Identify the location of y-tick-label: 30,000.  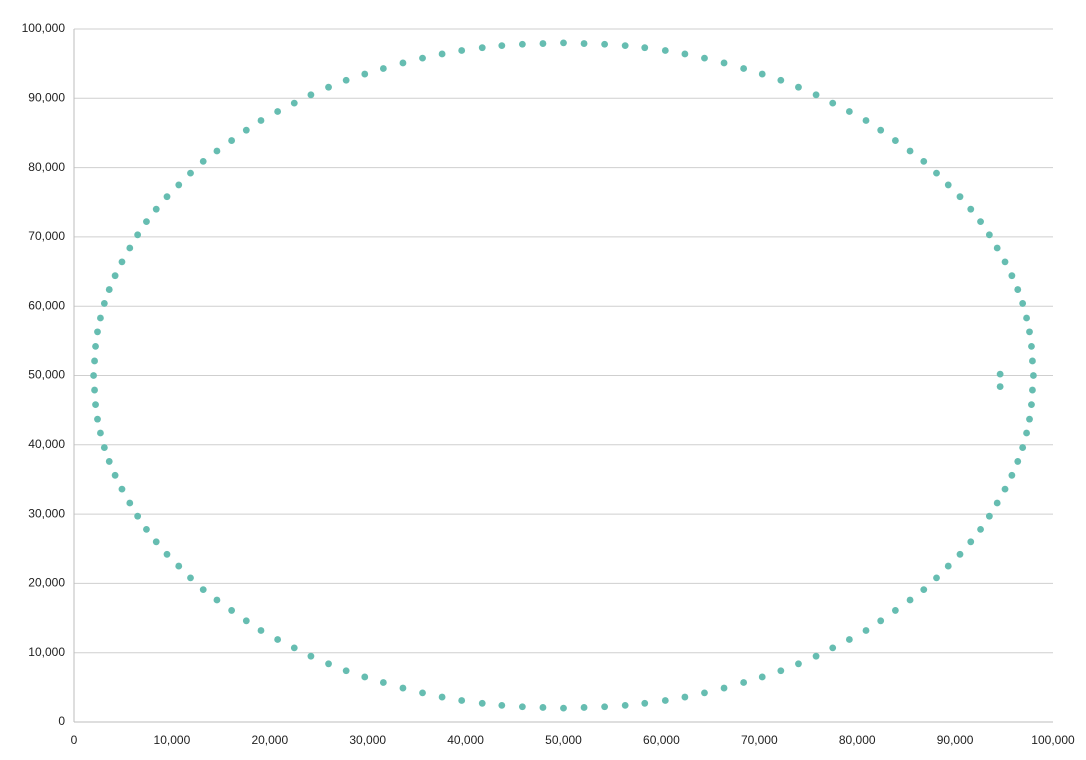
(46, 513).